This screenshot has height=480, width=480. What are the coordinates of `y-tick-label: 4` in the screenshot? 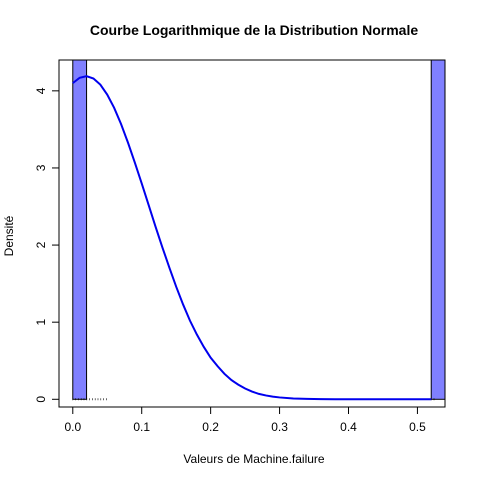 It's located at (41, 90).